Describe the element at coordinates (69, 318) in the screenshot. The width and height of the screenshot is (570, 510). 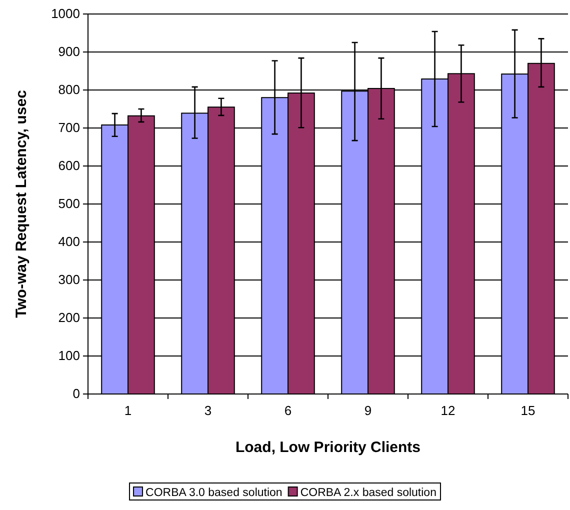
I see `y-tick-label: 200` at that location.